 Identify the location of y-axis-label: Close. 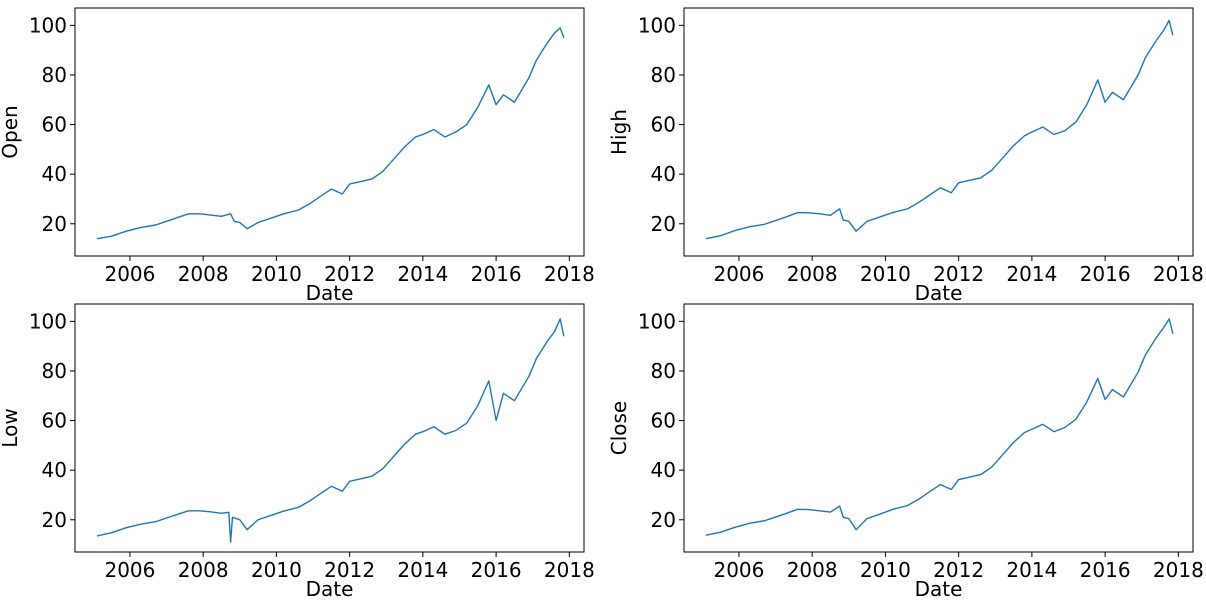
(619, 428).